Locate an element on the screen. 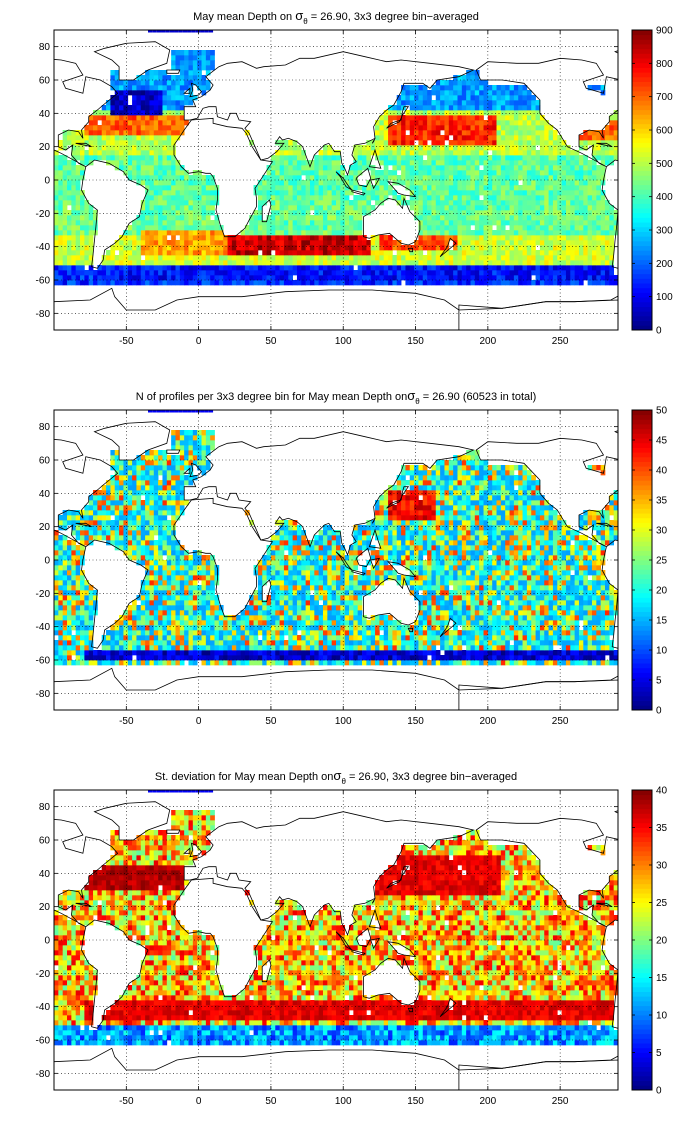 This screenshot has width=696, height=1140. colorbar-segment is located at coordinates (642, 272).